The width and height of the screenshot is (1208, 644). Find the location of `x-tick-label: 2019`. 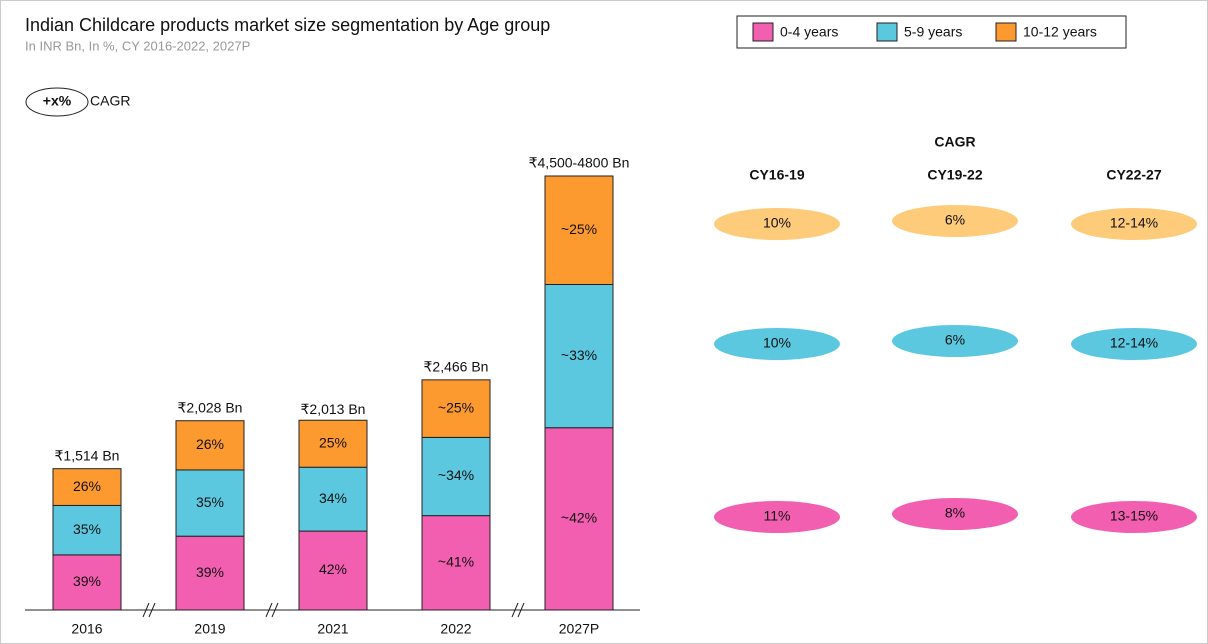

x-tick-label: 2019 is located at coordinates (209, 629).